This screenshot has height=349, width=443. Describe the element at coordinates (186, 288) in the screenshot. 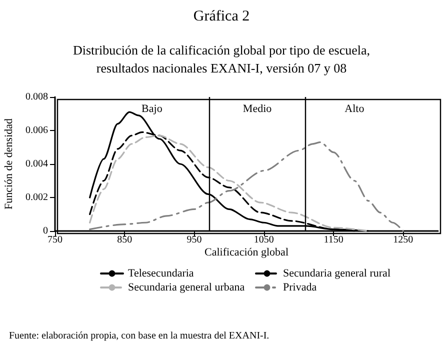

I see `legend-label: Secundaria general urbana` at that location.